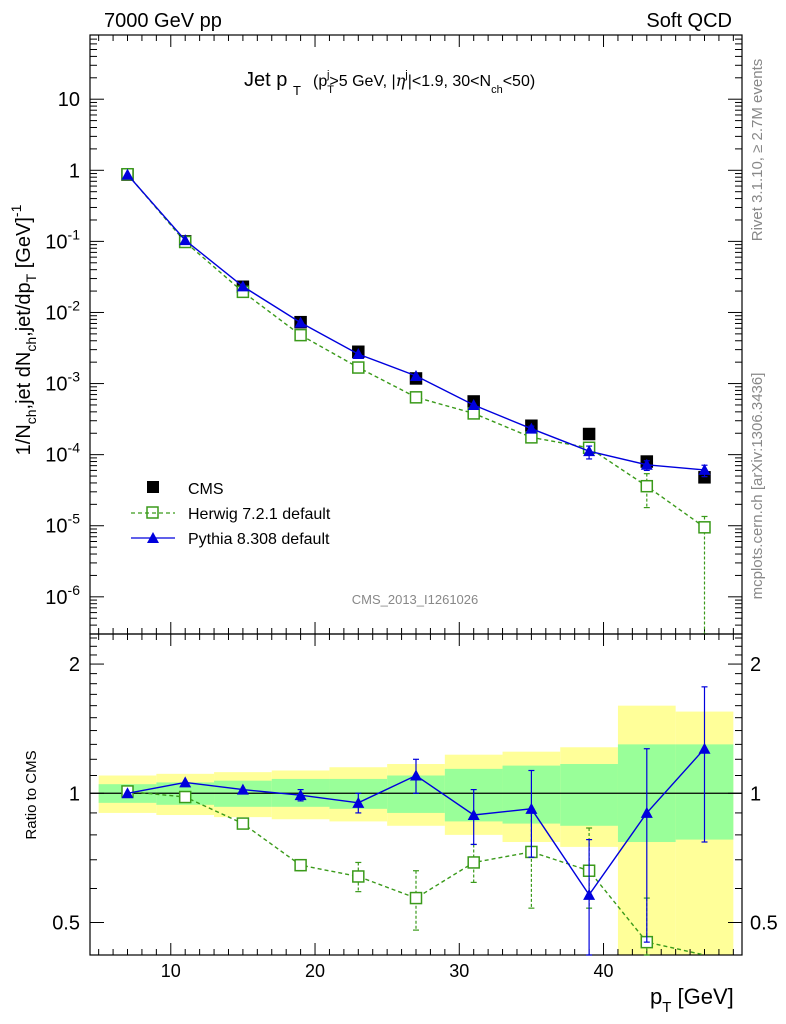 The height and width of the screenshot is (1024, 786). What do you see at coordinates (755, 794) in the screenshot?
I see `ratio-y-tick-label-right: 1` at bounding box center [755, 794].